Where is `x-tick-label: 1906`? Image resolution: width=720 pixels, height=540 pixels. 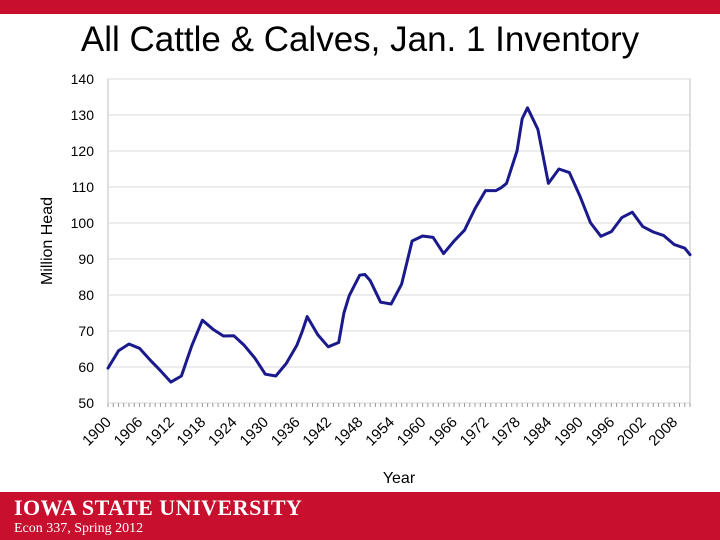
x-tick-label: 1906 is located at coordinates (129, 432).